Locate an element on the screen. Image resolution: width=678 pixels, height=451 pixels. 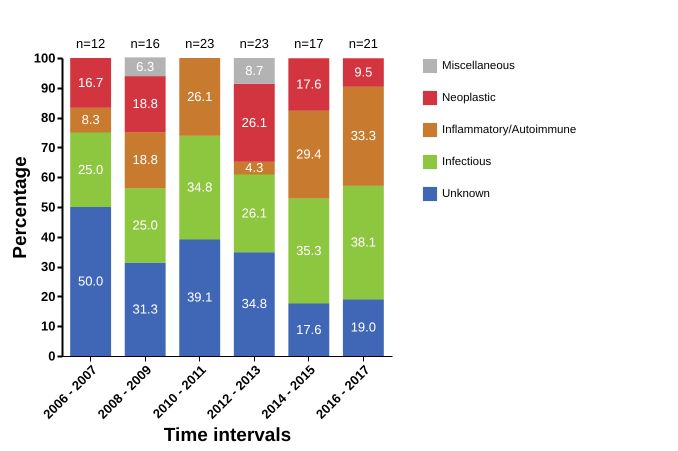
y-tick-label: 10 is located at coordinates (48, 326).